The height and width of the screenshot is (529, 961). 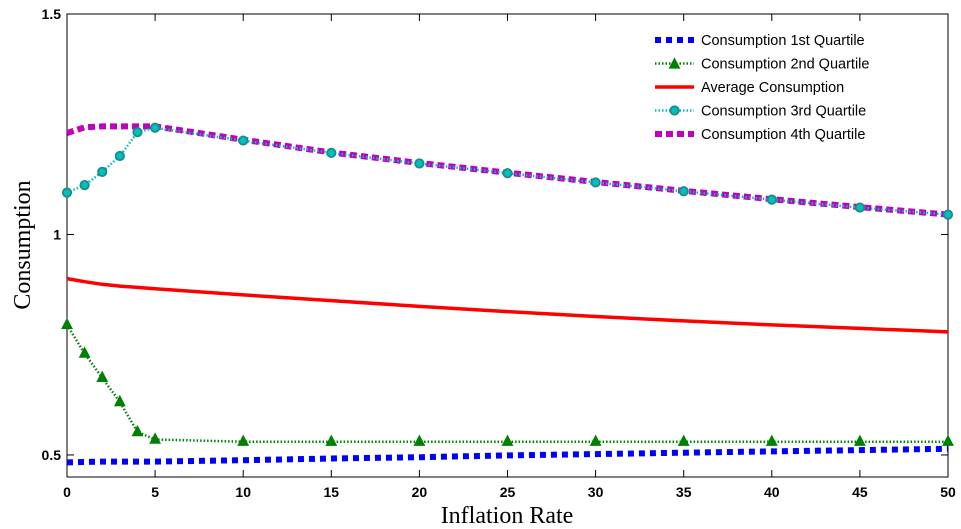 What do you see at coordinates (507, 516) in the screenshot?
I see `x-axis-title: Inflation Rate` at bounding box center [507, 516].